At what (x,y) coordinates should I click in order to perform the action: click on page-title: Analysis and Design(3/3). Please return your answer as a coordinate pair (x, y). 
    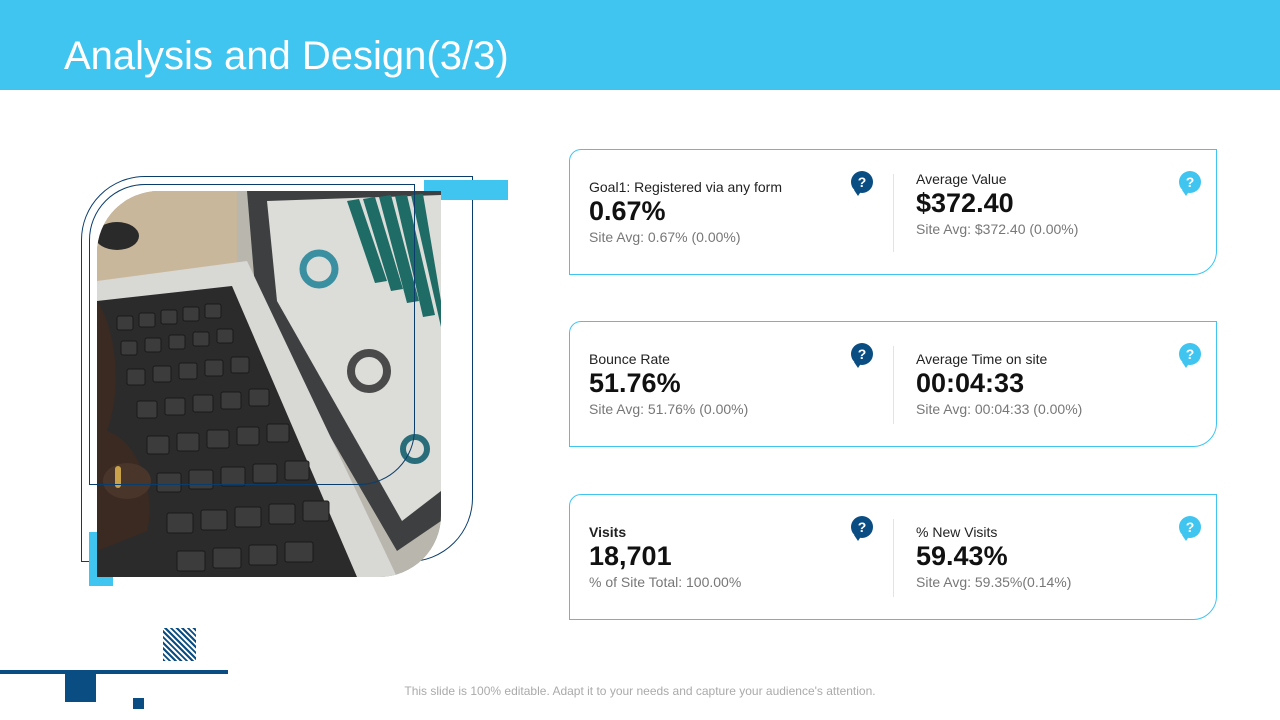
    Looking at the image, I should click on (286, 56).